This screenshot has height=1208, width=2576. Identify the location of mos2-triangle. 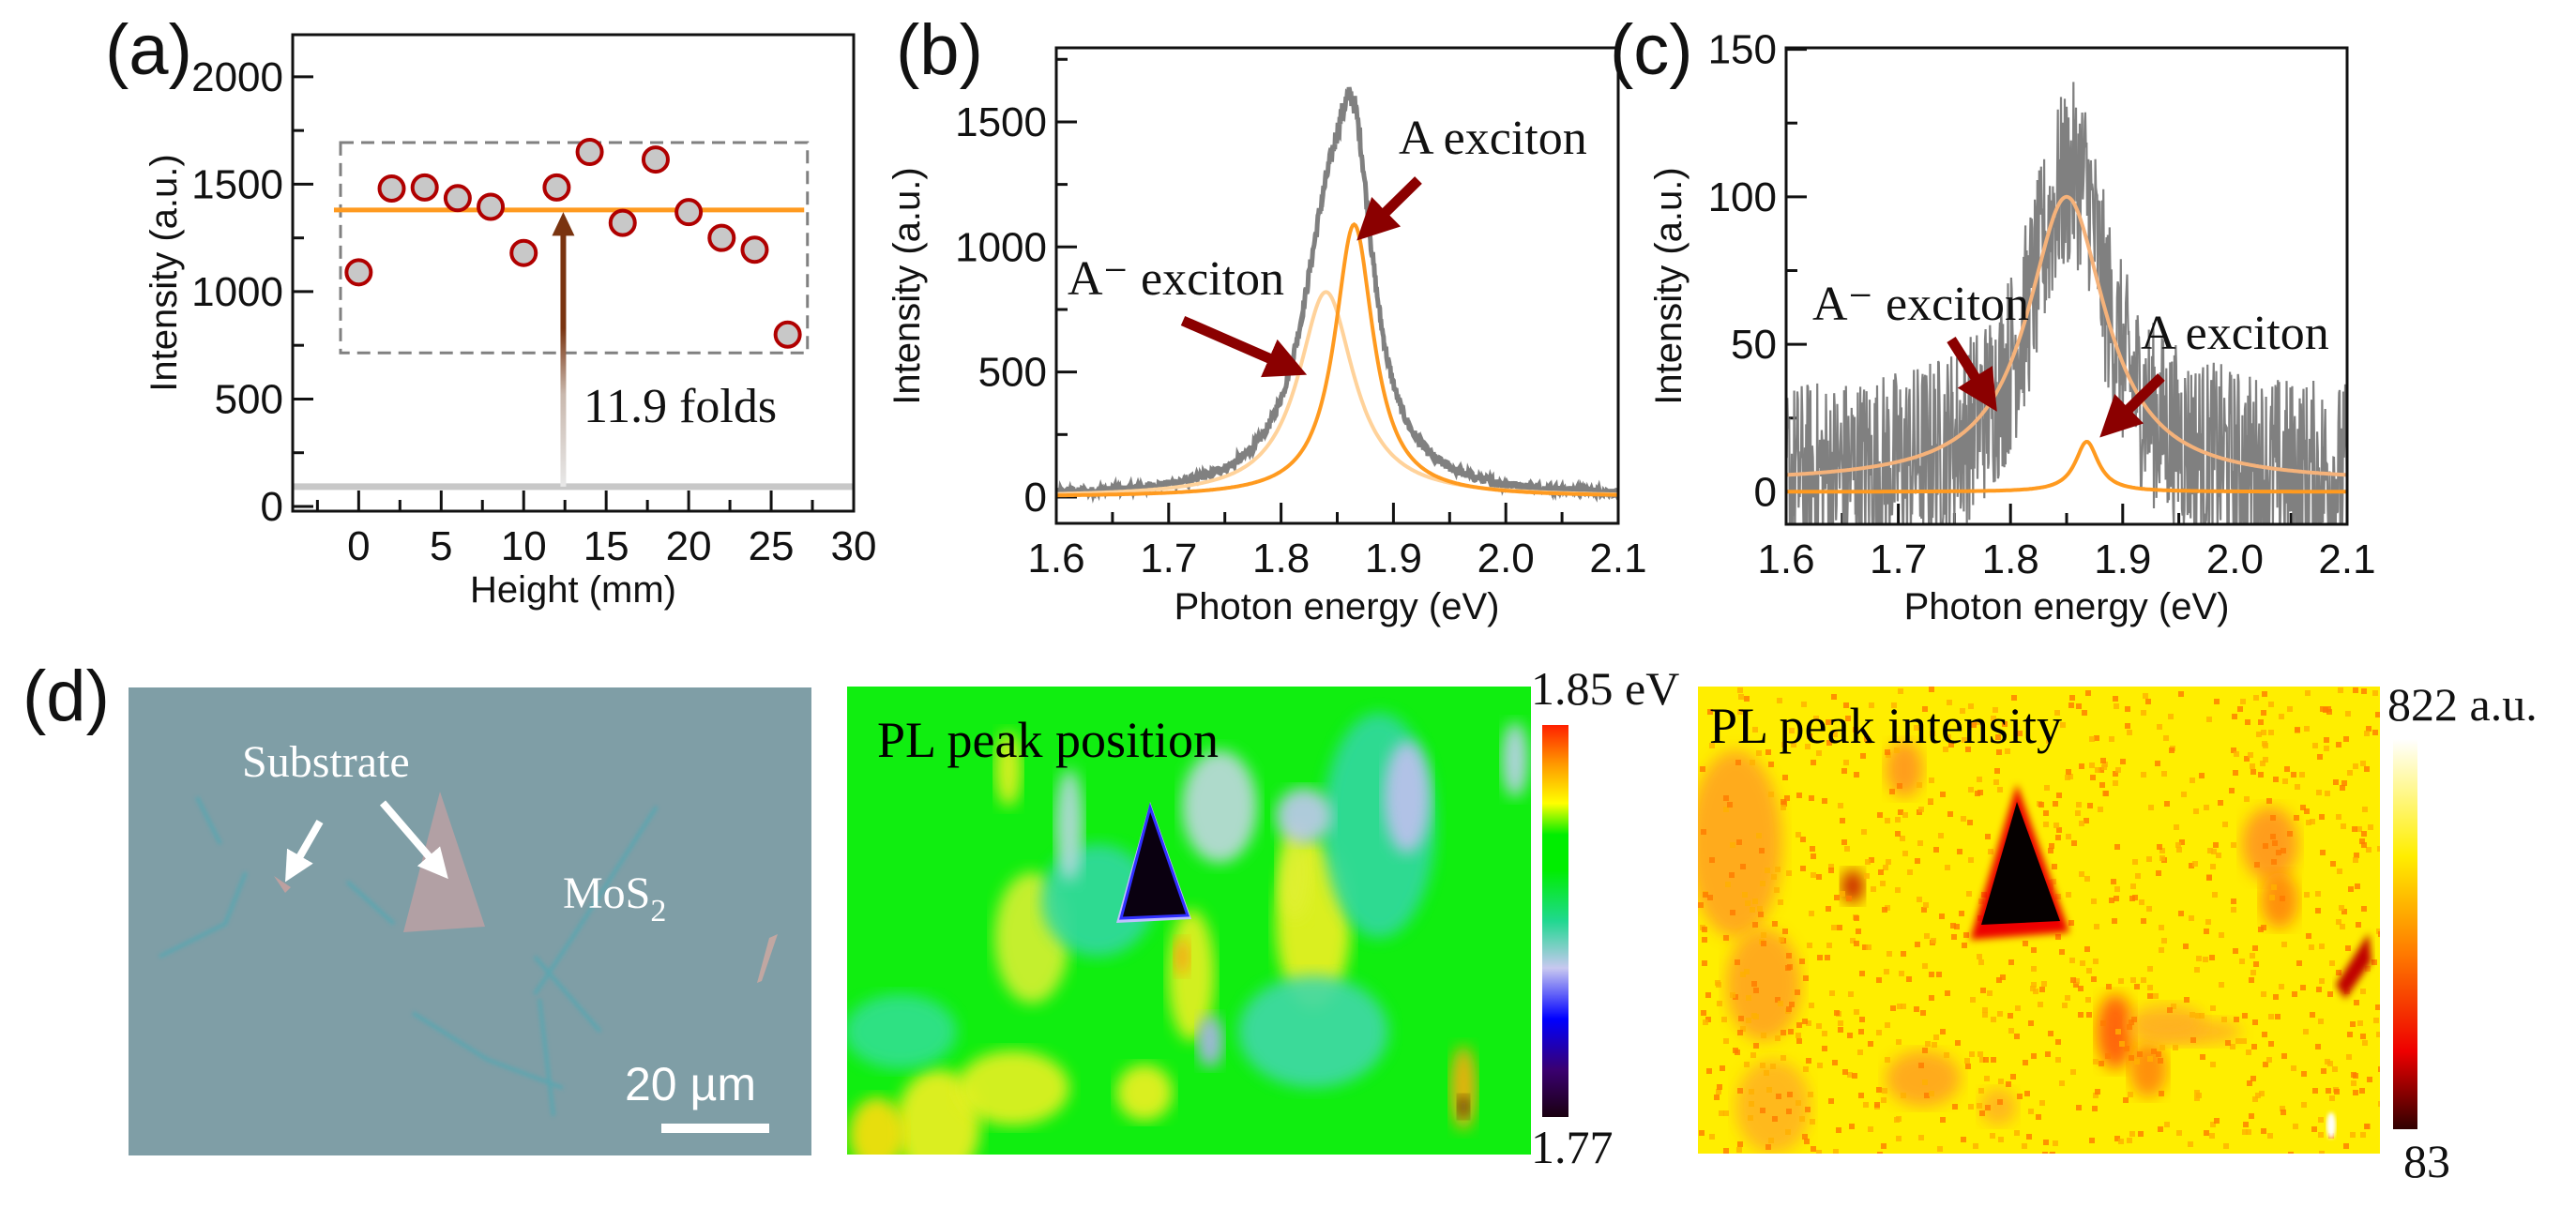
(2020, 863).